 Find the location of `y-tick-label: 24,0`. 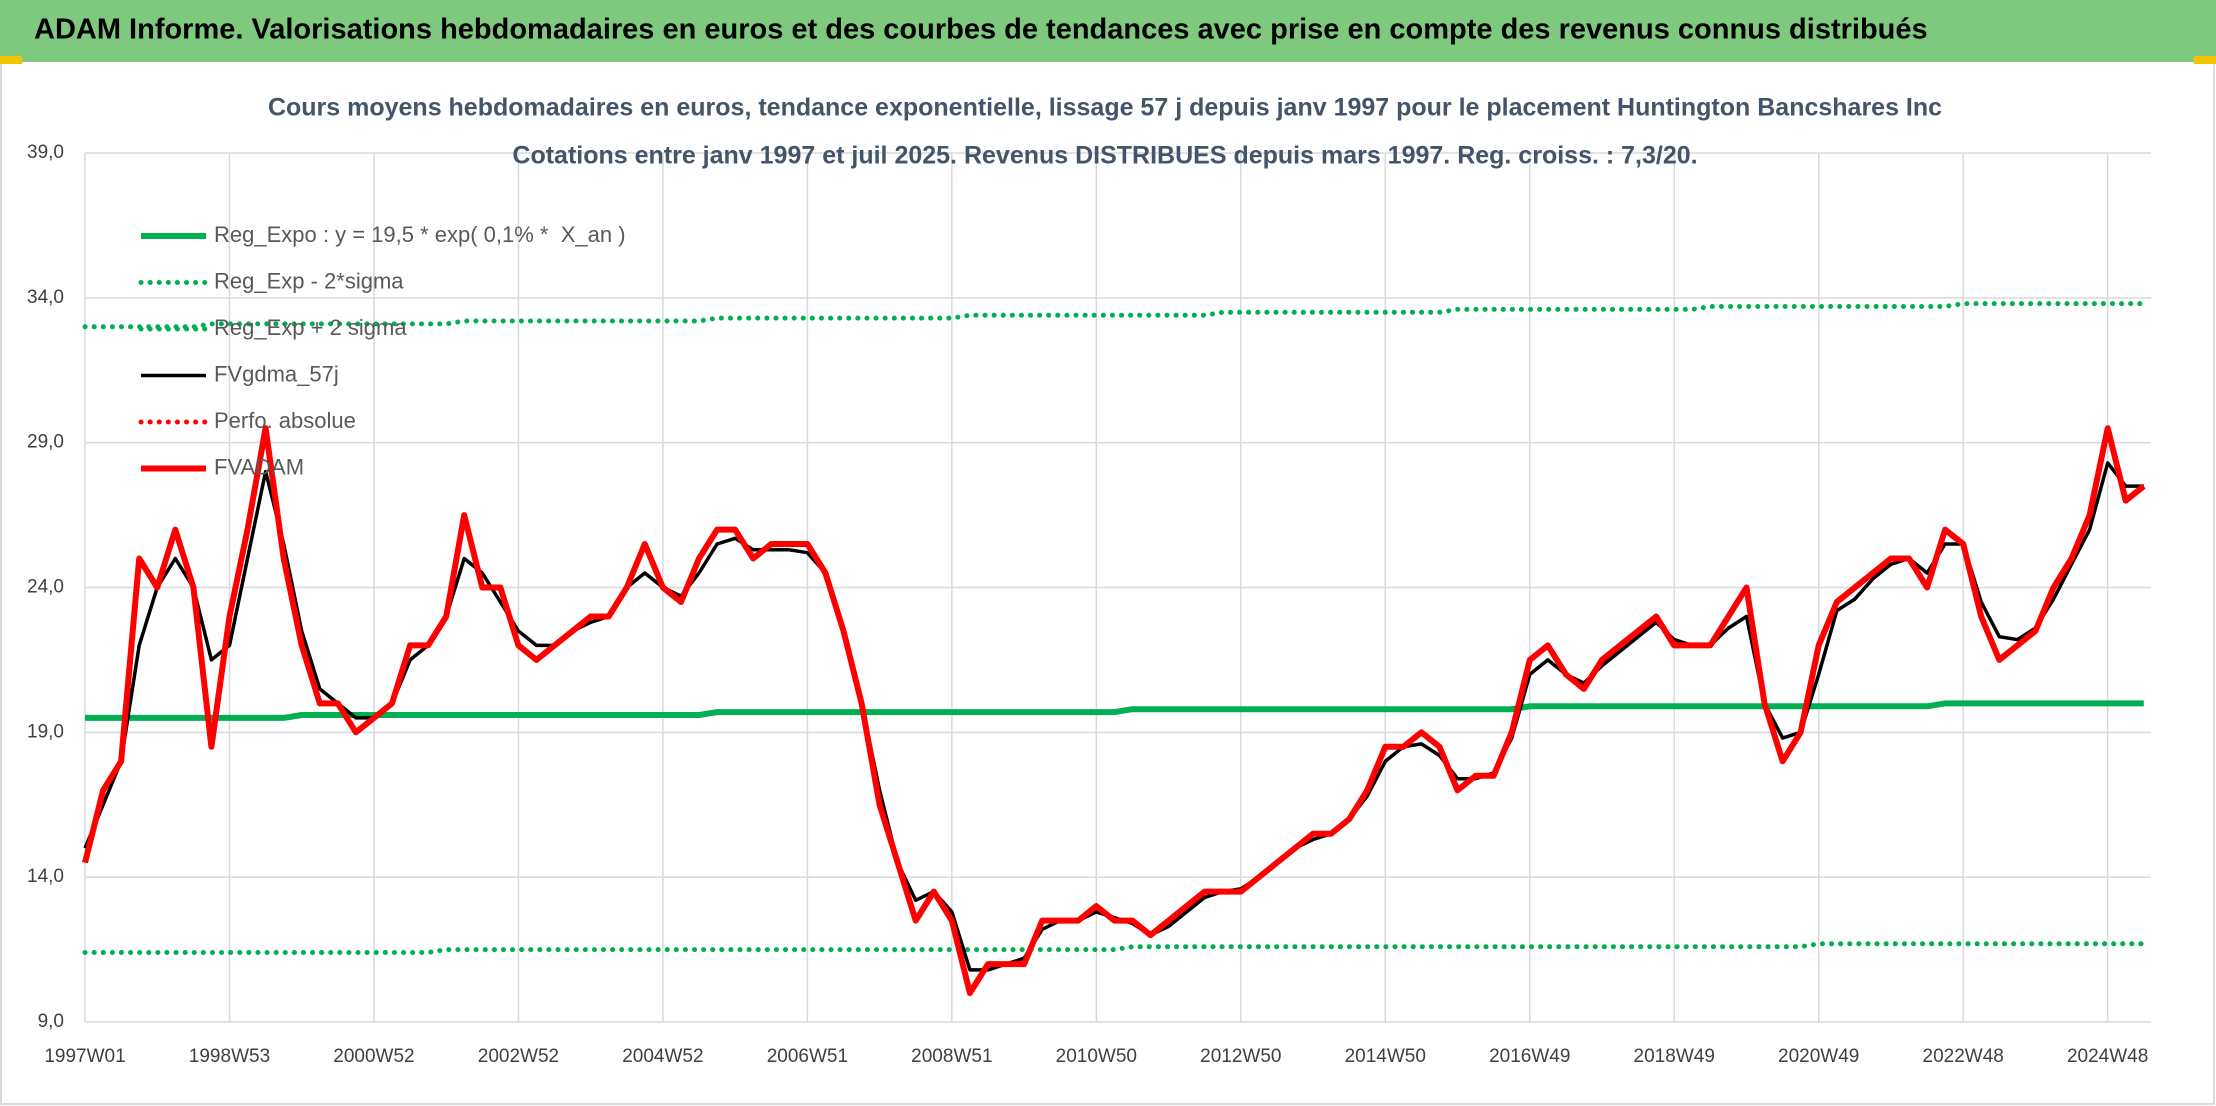

y-tick-label: 24,0 is located at coordinates (45, 587).